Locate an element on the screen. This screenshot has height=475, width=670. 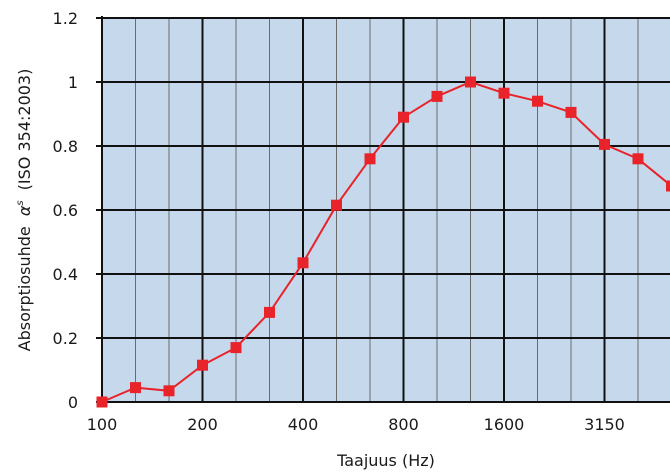
x-tick-label: 800 is located at coordinates (403, 424).